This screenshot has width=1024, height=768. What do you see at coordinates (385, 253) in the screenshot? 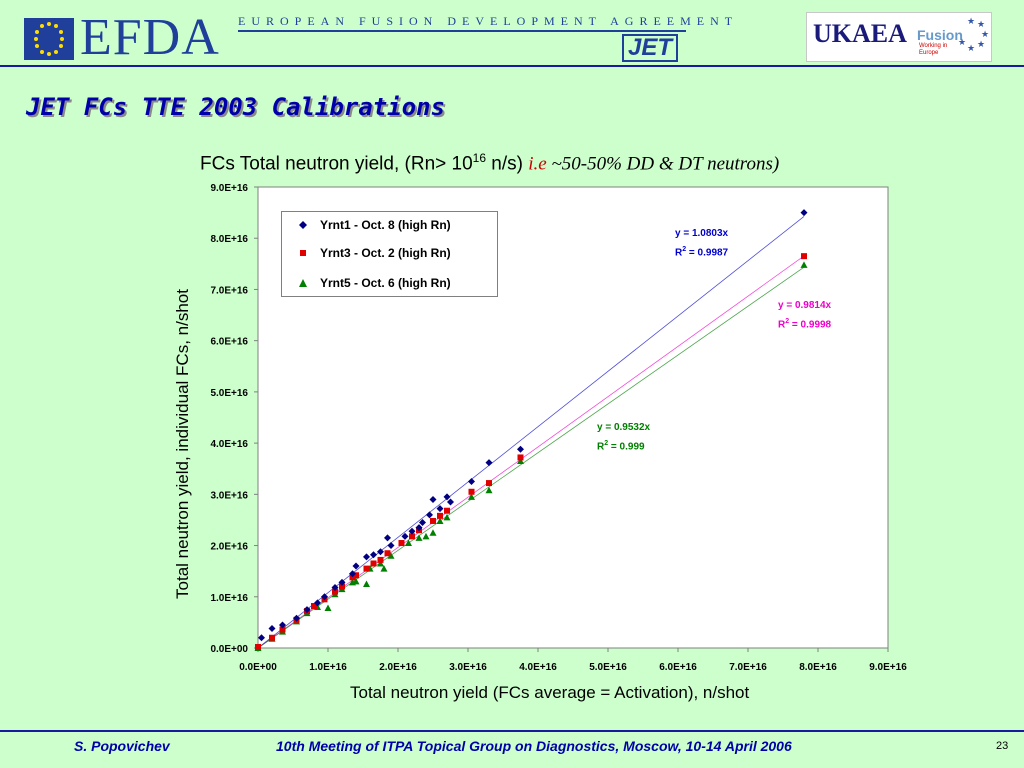
I see `legend-label: Yrnt3 - Oct. 2 (high Rn)` at bounding box center [385, 253].